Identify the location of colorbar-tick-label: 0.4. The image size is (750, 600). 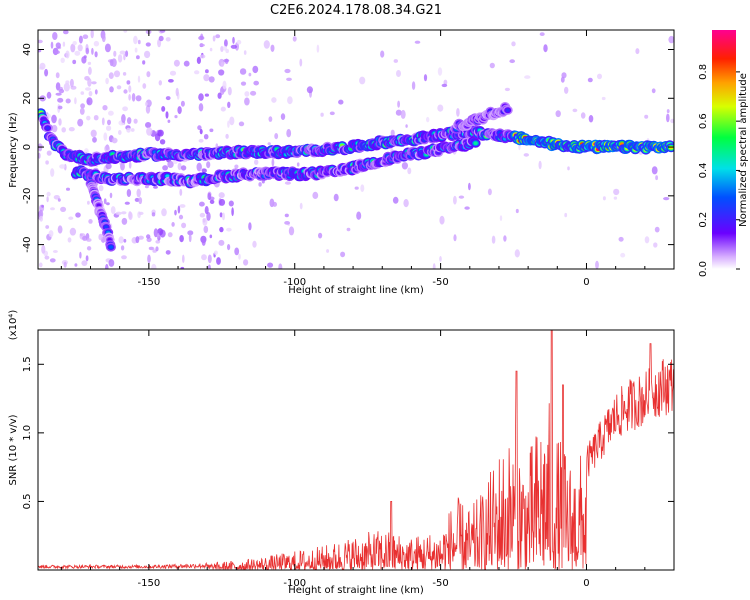
(703, 170).